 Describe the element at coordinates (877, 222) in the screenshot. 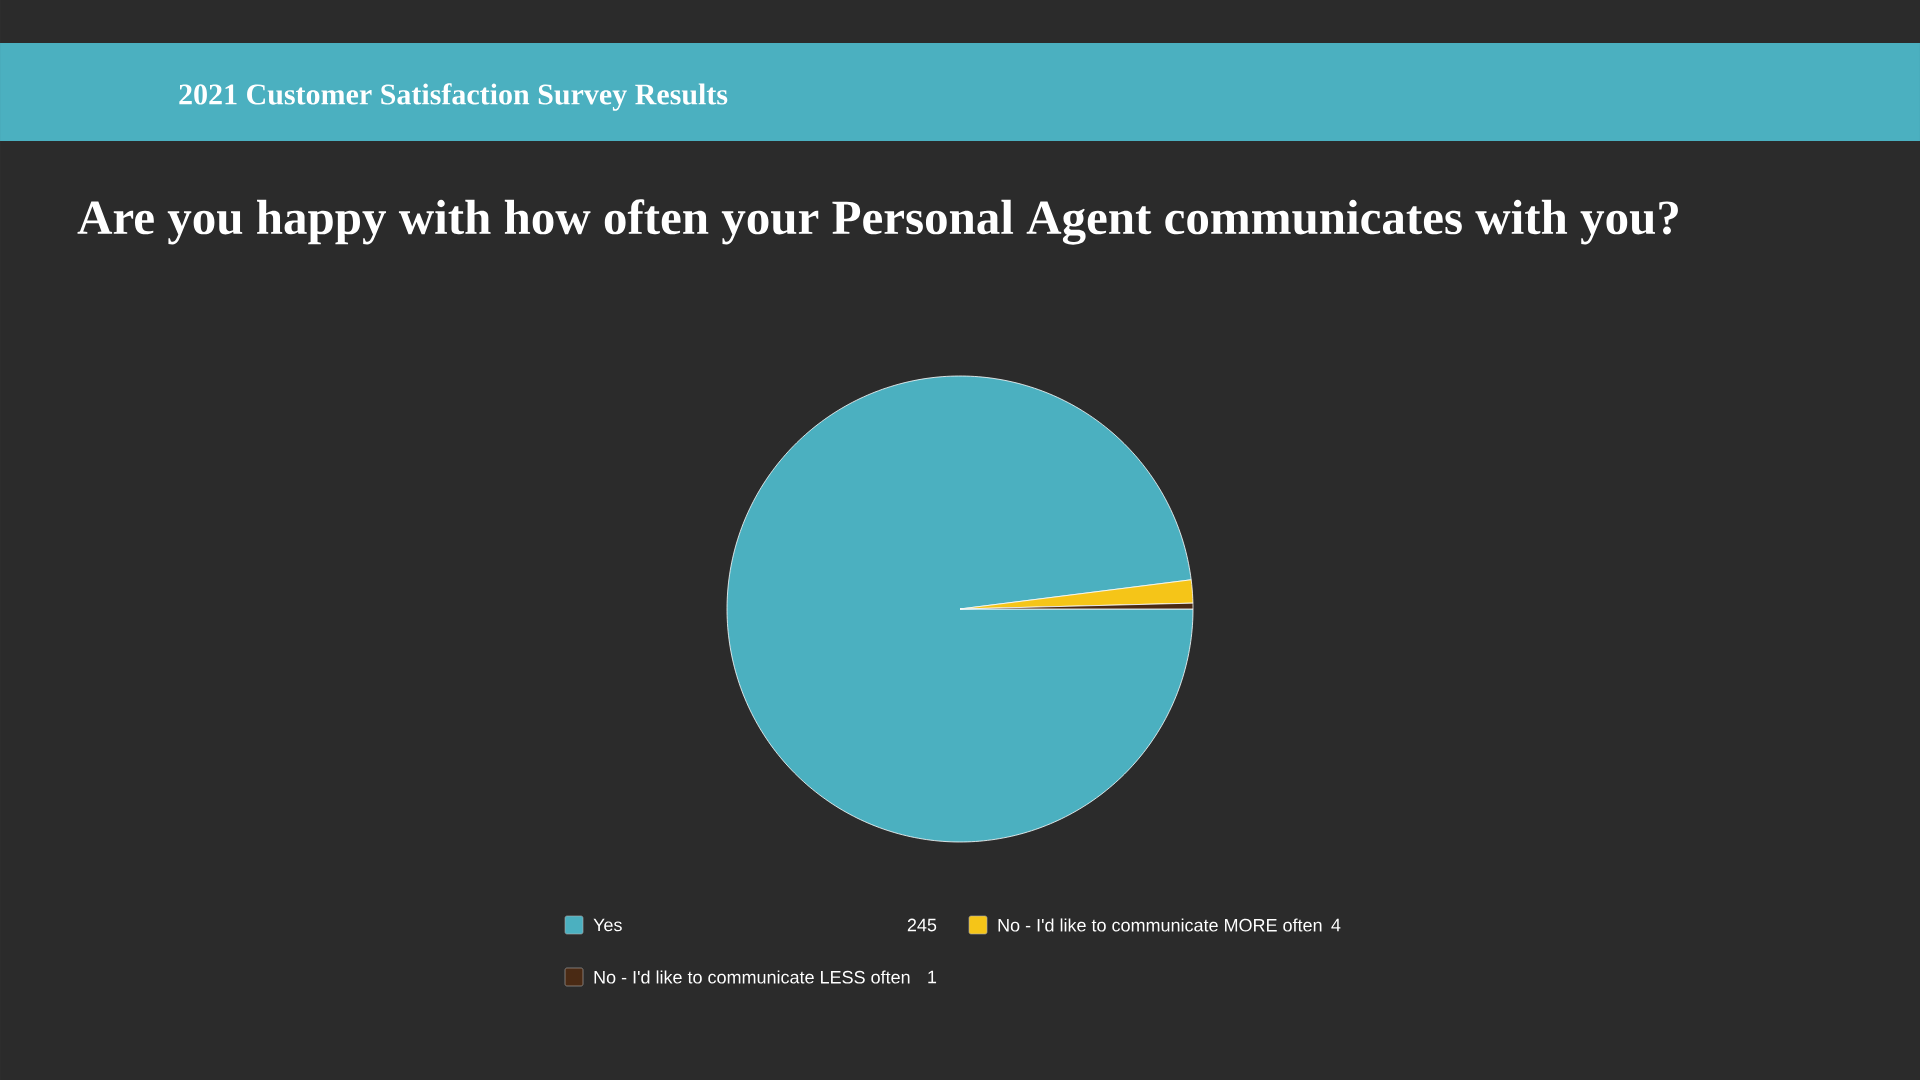

I see `chart-subtitle: Are you happy with how often your Personal Agent communicates with you?` at that location.